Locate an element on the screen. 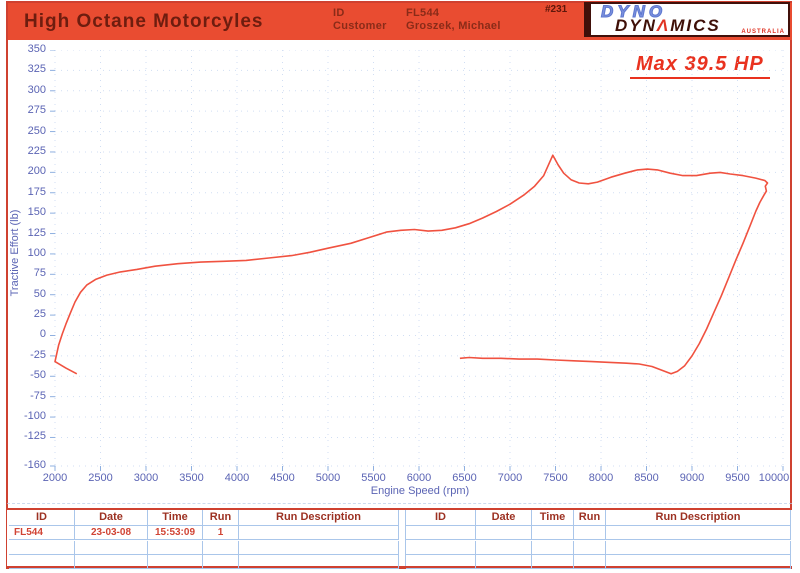 The image size is (800, 573). id-value: FL544 is located at coordinates (423, 13).